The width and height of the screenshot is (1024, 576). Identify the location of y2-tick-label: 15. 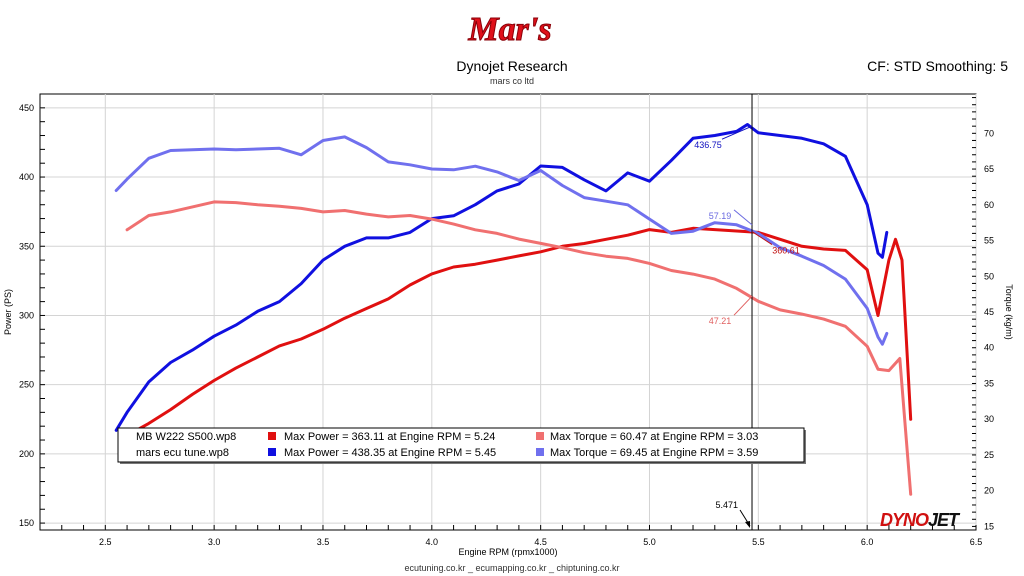
(989, 526).